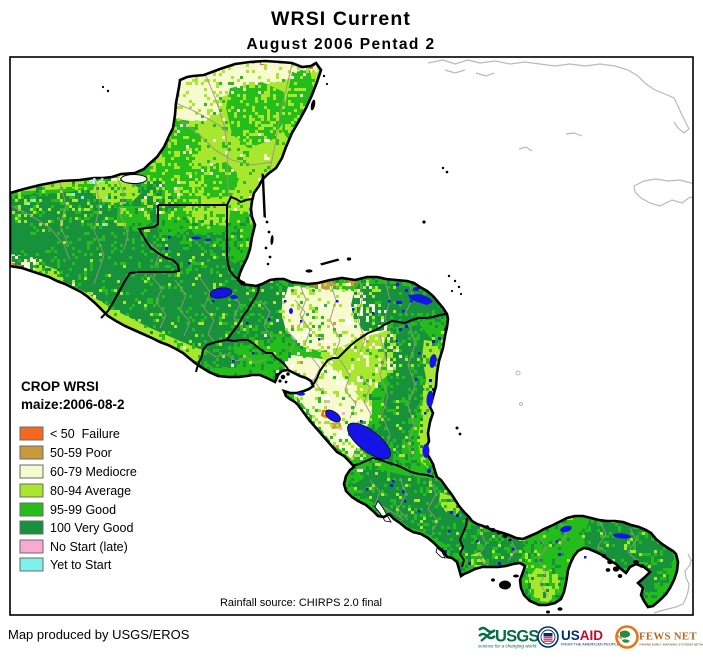 The height and width of the screenshot is (662, 703). Describe the element at coordinates (83, 510) in the screenshot. I see `svg-text: 95-99 Good` at that location.